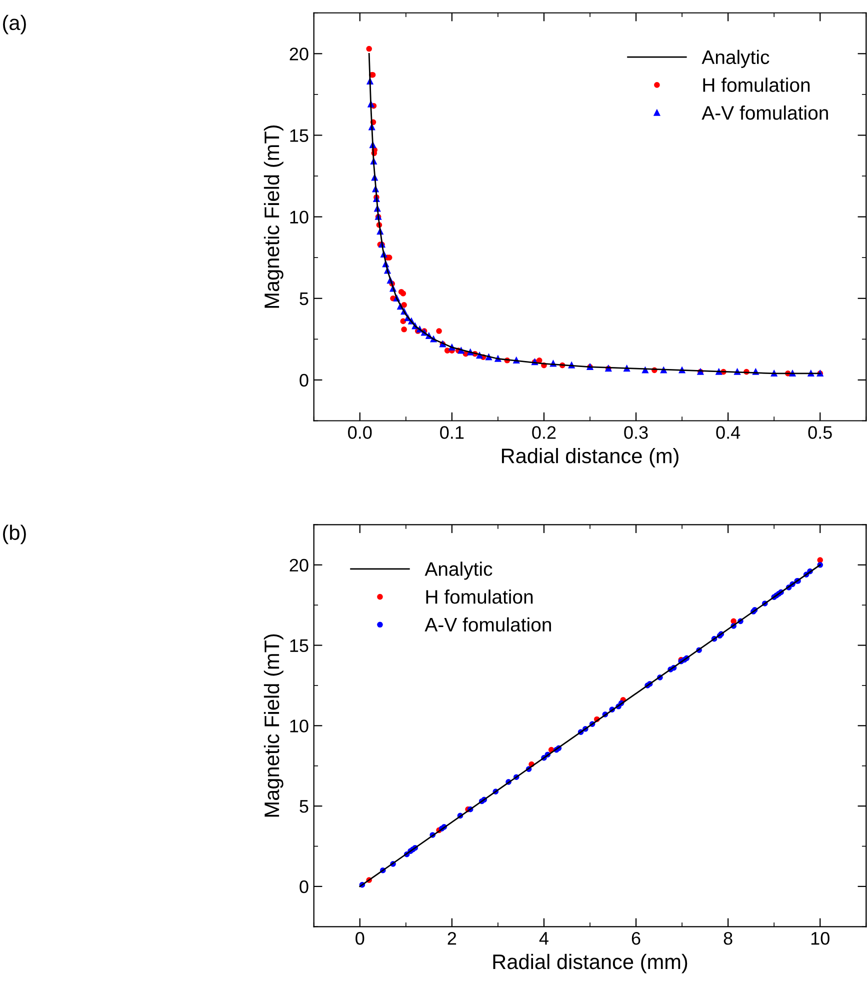 Image resolution: width=867 pixels, height=990 pixels. What do you see at coordinates (360, 938) in the screenshot?
I see `x-tick-label: 0` at bounding box center [360, 938].